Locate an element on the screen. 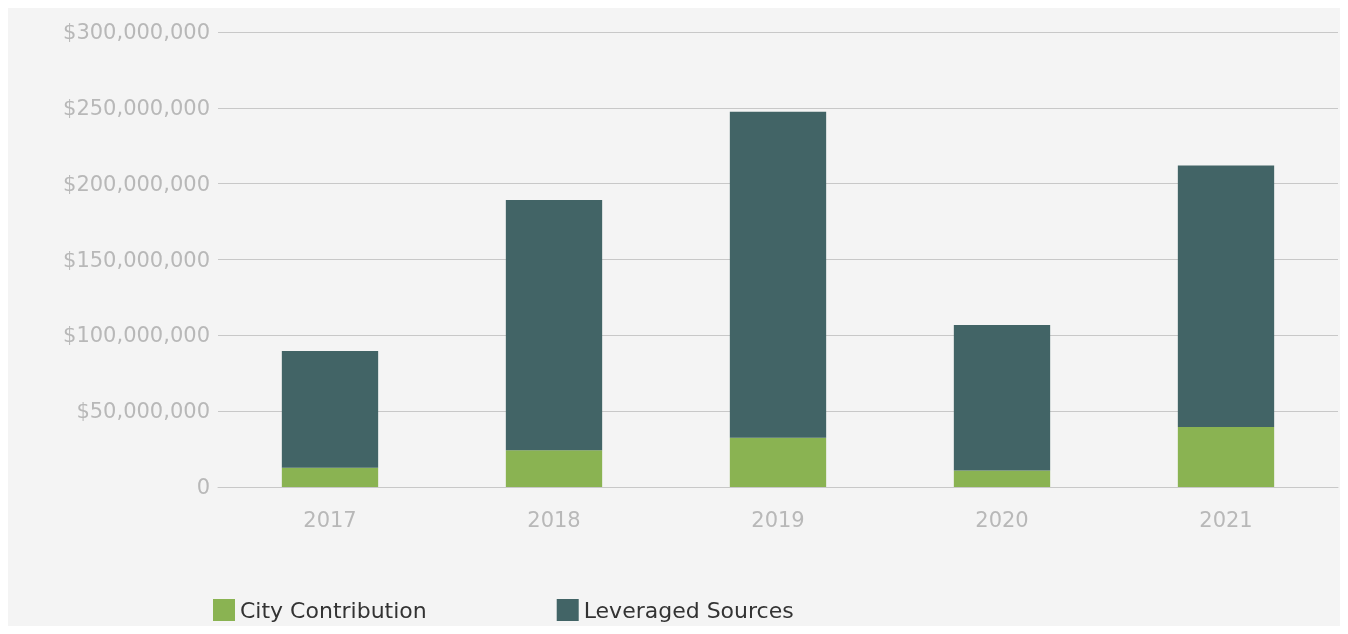 Image resolution: width=1348 pixels, height=634 pixels. x-tick-label: 2021 is located at coordinates (1226, 519).